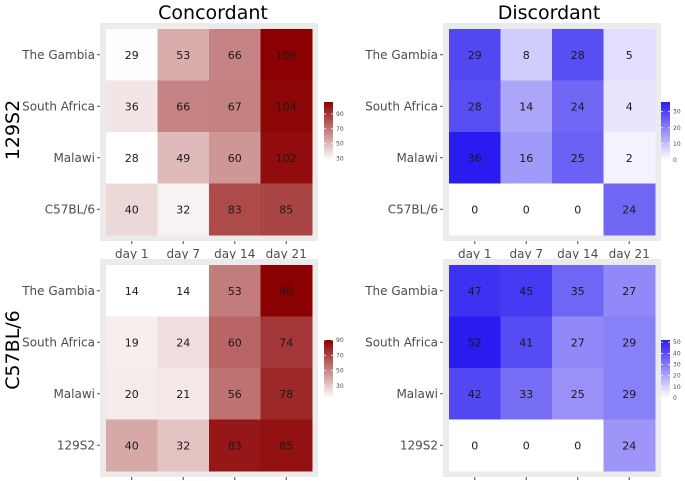  Describe the element at coordinates (549, 13) in the screenshot. I see `column-title-discordant: Discordant` at that location.